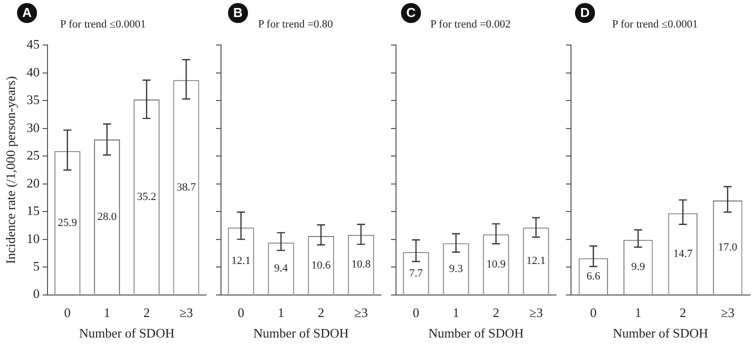 The image size is (754, 354). What do you see at coordinates (33, 72) in the screenshot?
I see `y-tick-label: 40` at bounding box center [33, 72].